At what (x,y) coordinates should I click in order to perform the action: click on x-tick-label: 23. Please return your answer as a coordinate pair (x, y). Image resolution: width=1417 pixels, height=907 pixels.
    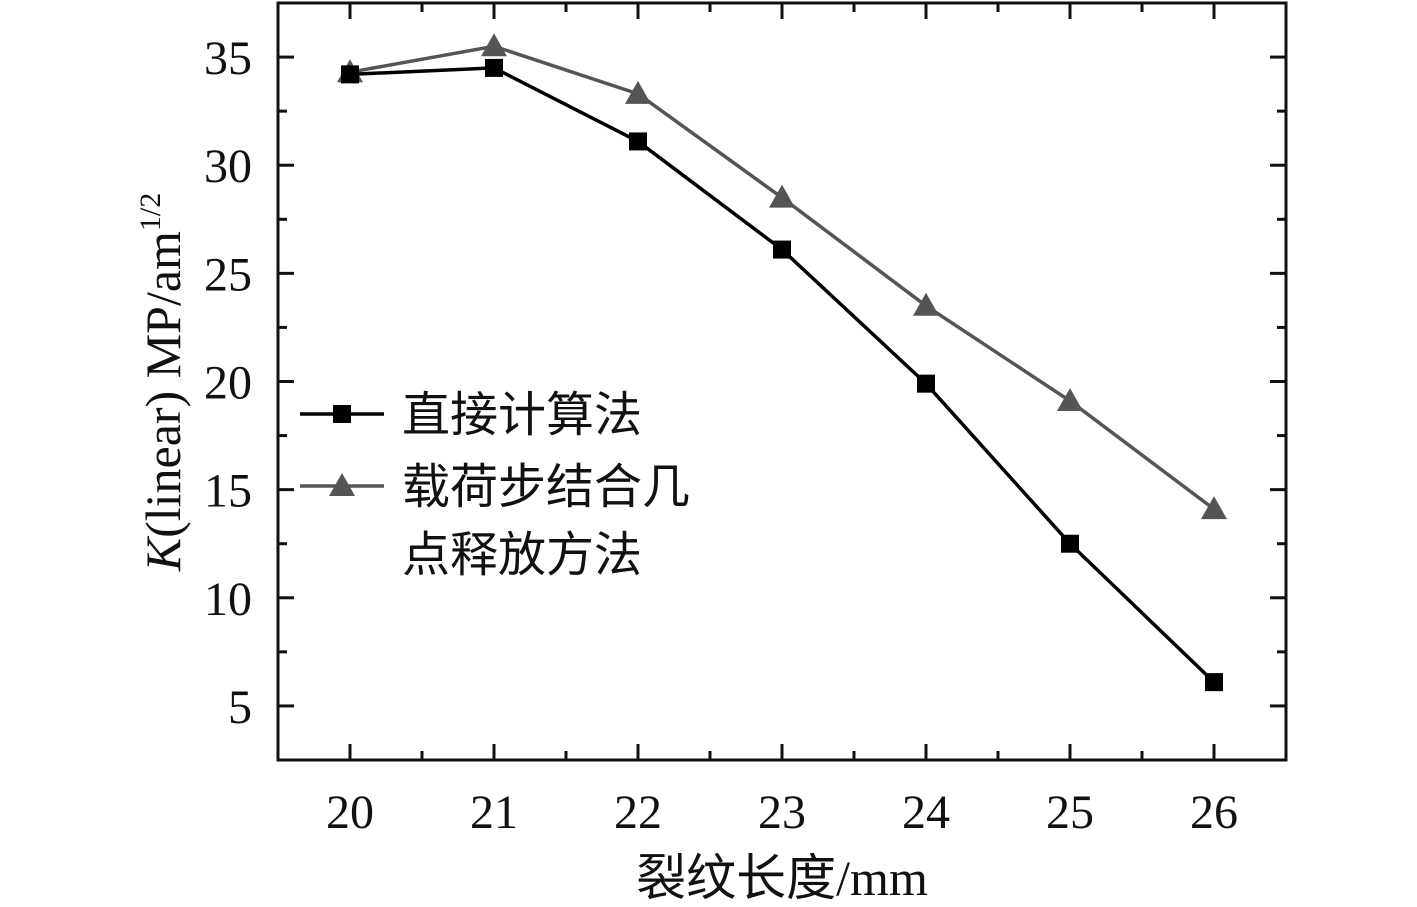
    Looking at the image, I should click on (782, 812).